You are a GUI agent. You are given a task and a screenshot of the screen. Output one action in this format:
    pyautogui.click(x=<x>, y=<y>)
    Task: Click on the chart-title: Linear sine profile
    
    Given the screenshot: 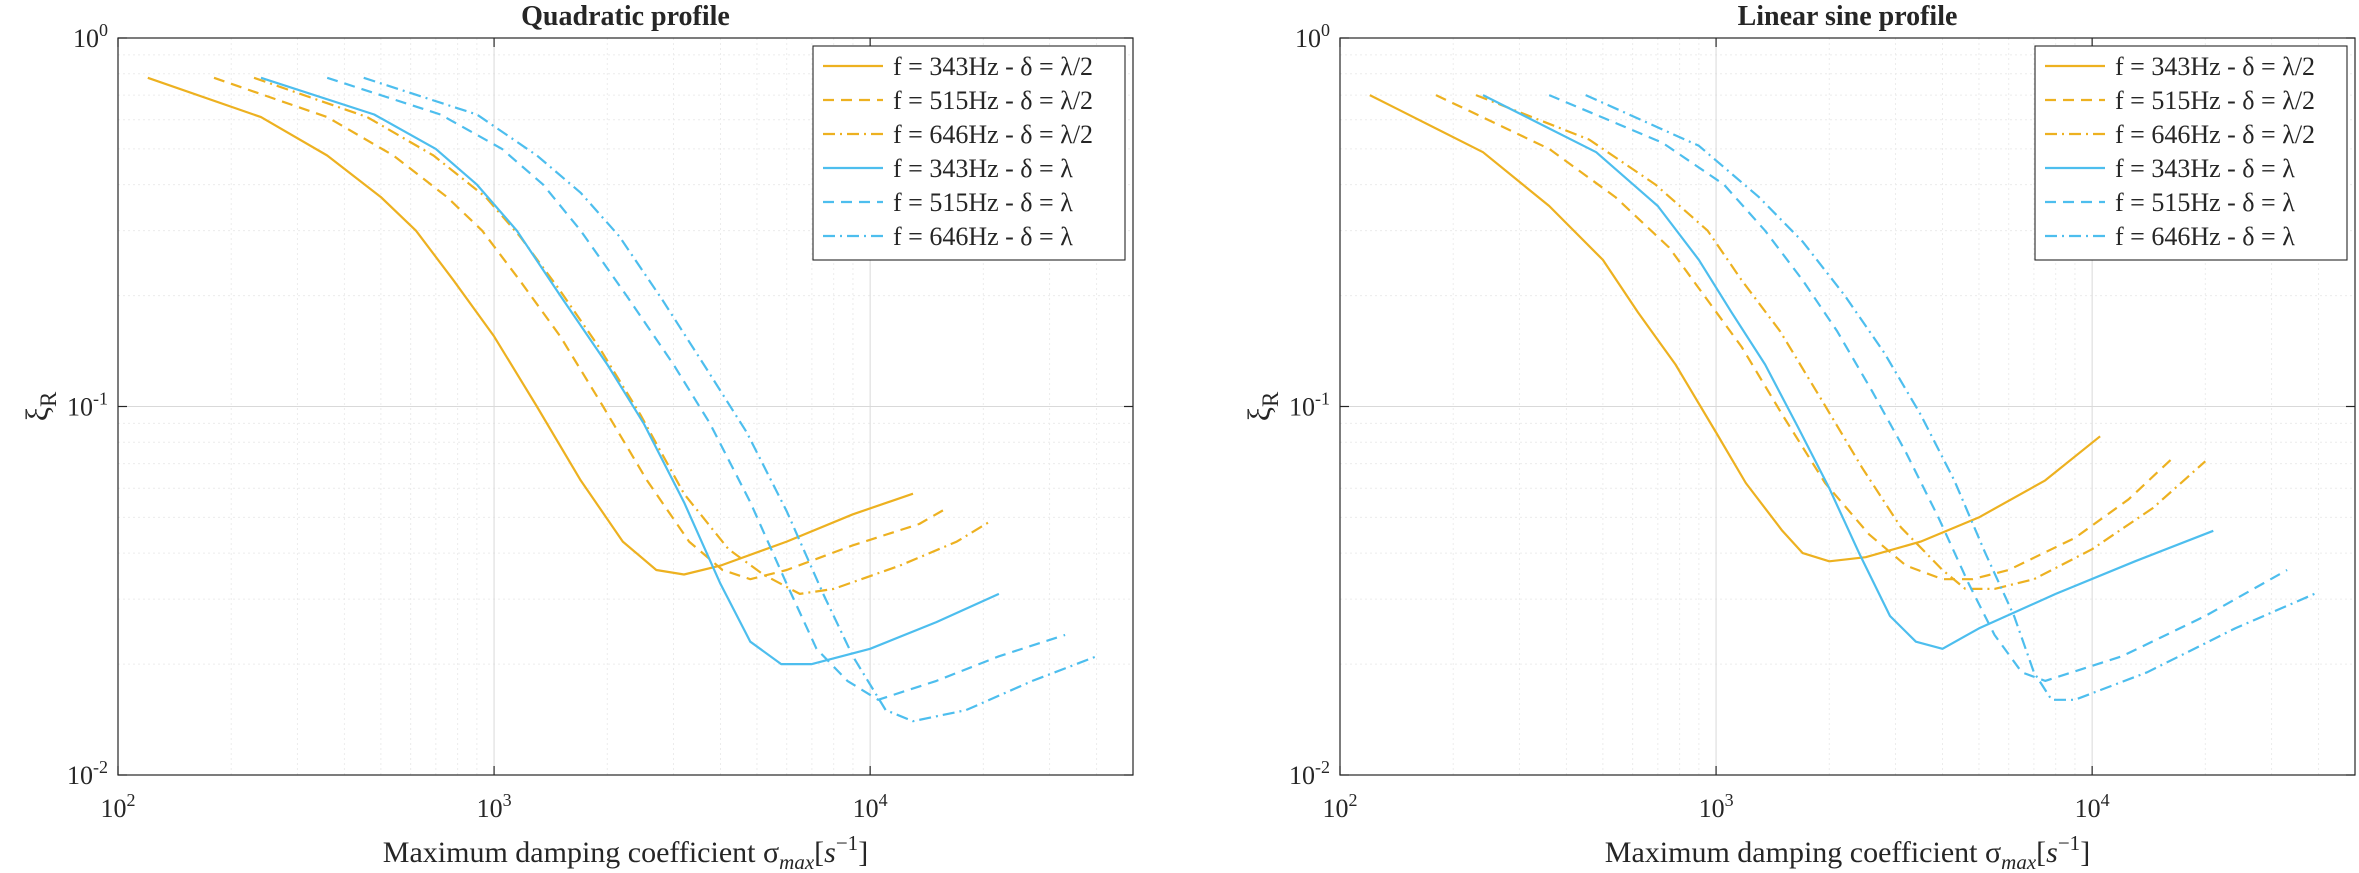 What is the action you would take?
    pyautogui.click(x=1848, y=16)
    